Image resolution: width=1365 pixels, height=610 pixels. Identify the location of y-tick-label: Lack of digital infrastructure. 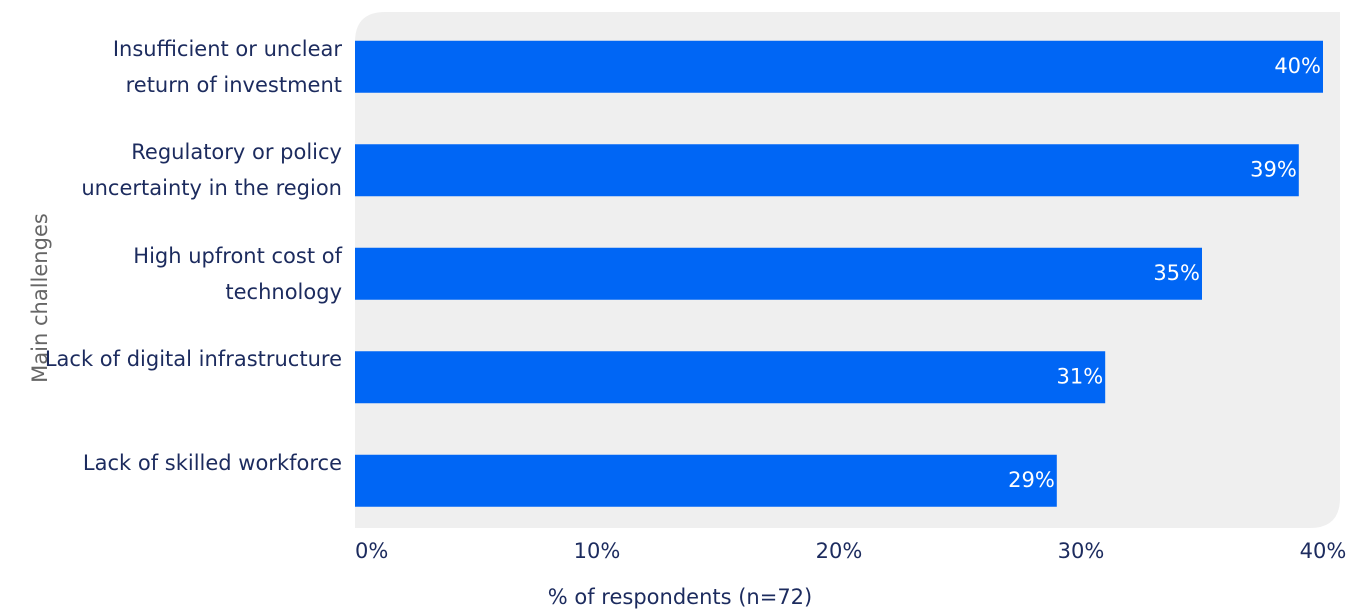
(193, 359).